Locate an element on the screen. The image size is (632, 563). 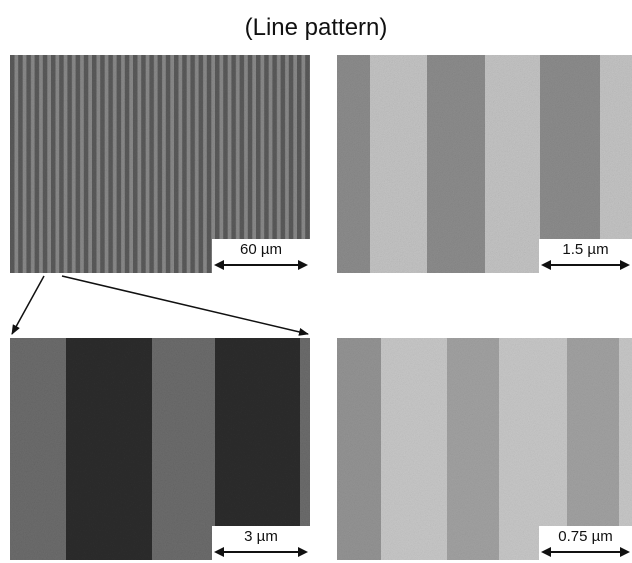
scale-bar-label: 3 µm is located at coordinates (261, 536).